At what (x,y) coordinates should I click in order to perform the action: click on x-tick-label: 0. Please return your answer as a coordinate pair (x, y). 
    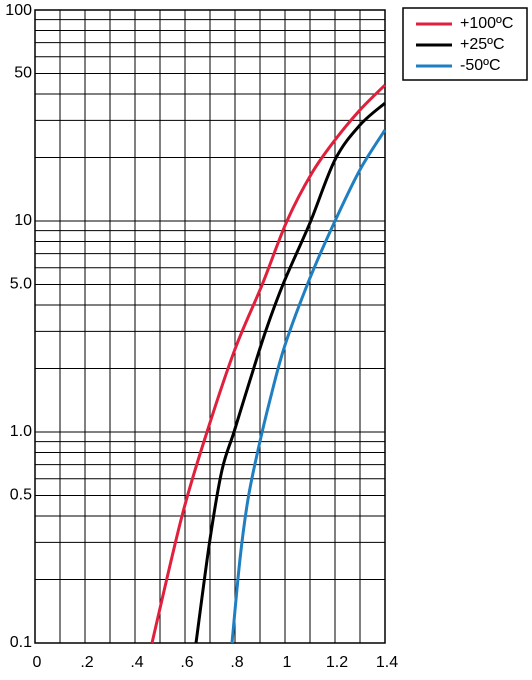
    Looking at the image, I should click on (37, 662).